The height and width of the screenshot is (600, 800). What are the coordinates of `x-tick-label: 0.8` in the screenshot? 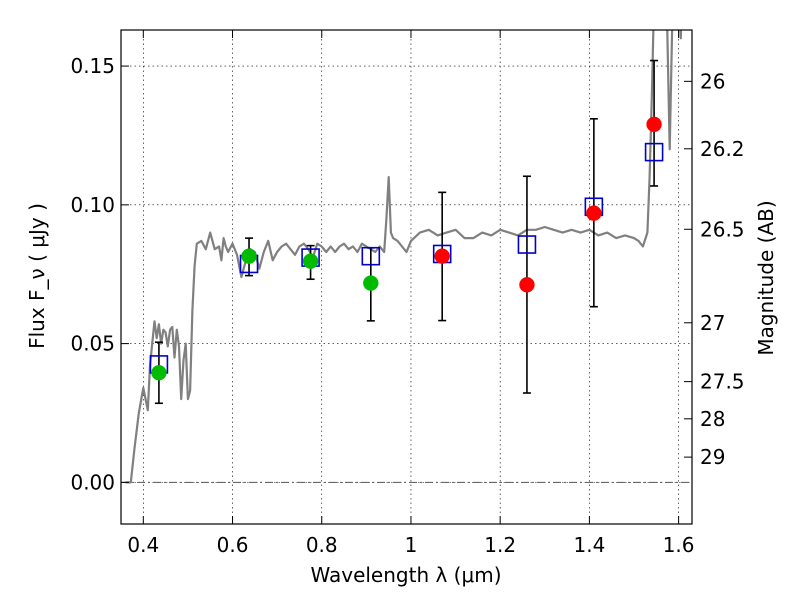 It's located at (322, 545).